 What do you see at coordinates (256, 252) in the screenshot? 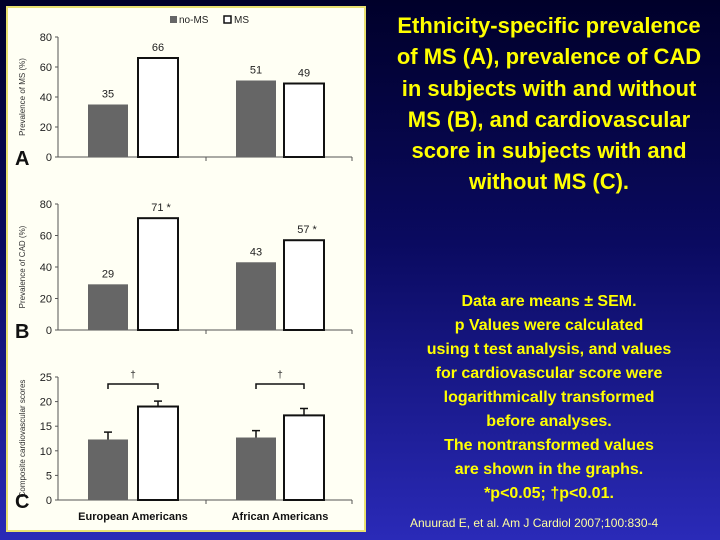
I see `data-label: 43` at bounding box center [256, 252].